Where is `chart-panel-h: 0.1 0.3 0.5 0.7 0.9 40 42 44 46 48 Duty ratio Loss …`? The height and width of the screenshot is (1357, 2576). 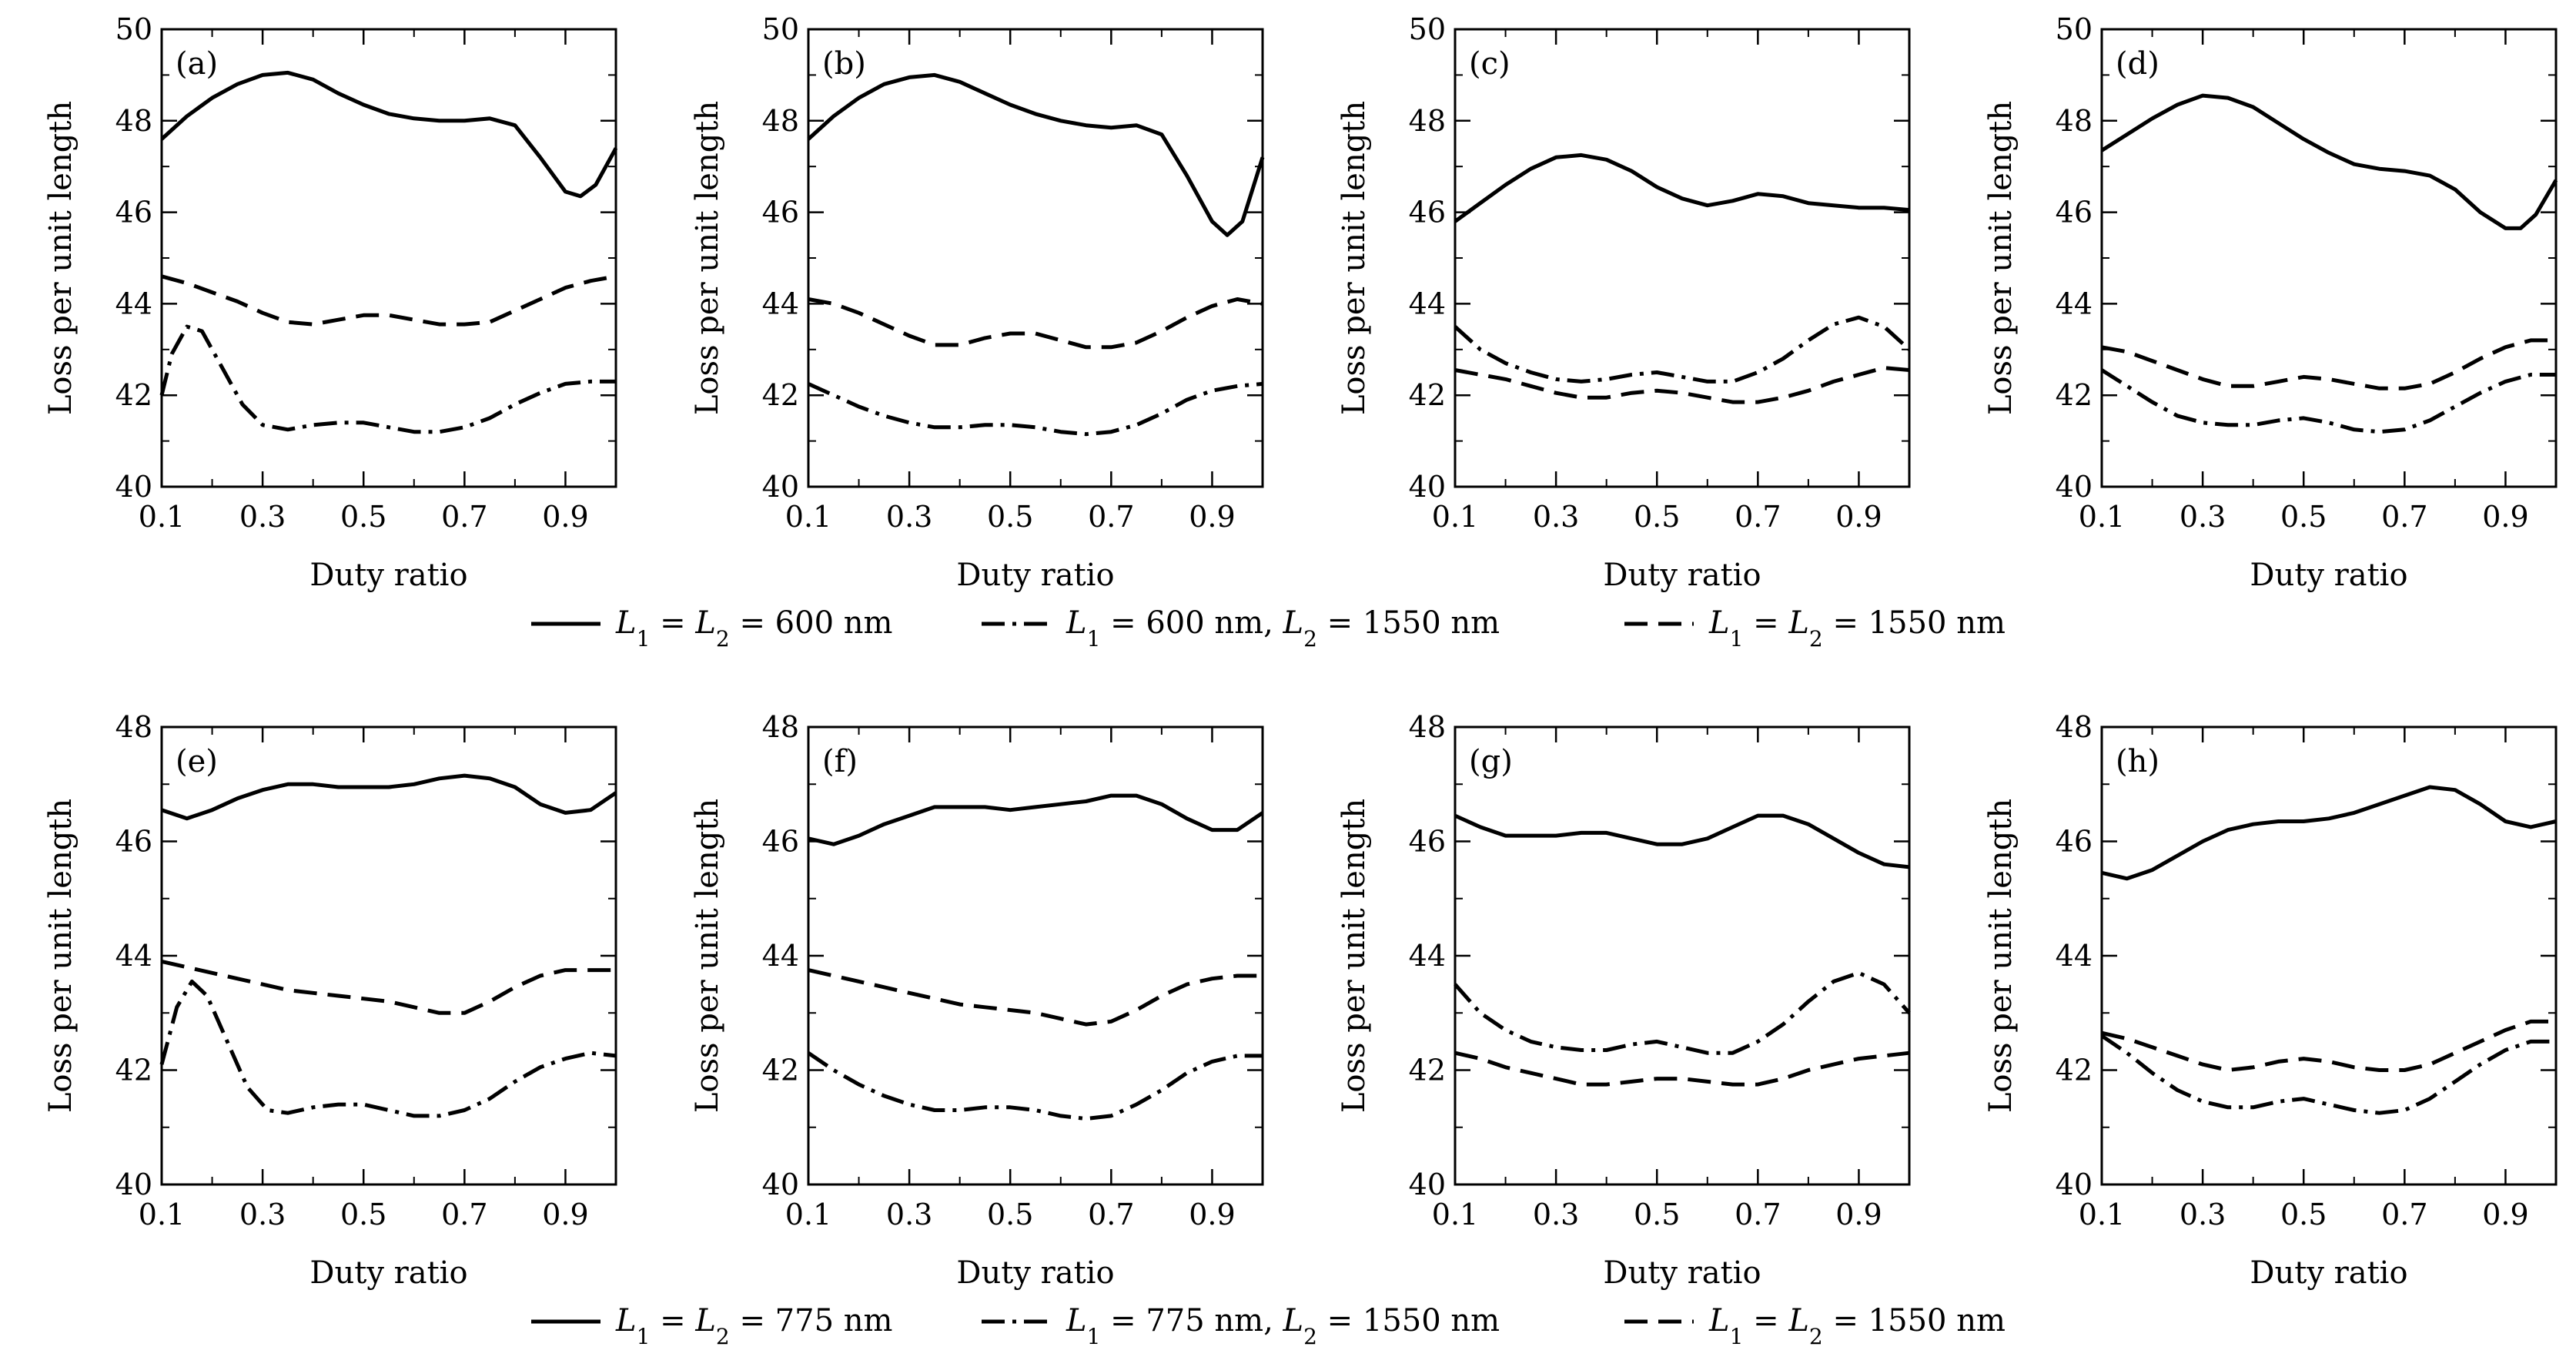 chart-panel-h: 0.1 0.3 0.5 0.7 0.9 40 42 44 46 48 Duty ratio Loss … is located at coordinates (2270, 1001).